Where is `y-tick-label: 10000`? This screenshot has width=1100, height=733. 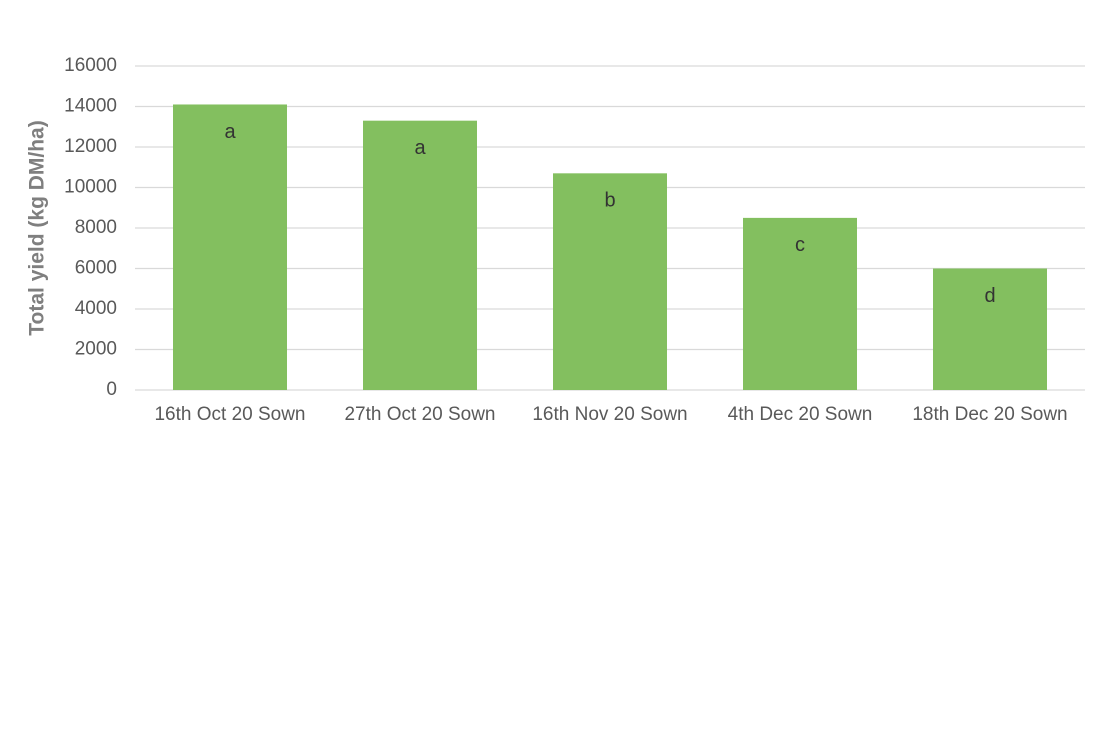
y-tick-label: 10000 is located at coordinates (90, 187).